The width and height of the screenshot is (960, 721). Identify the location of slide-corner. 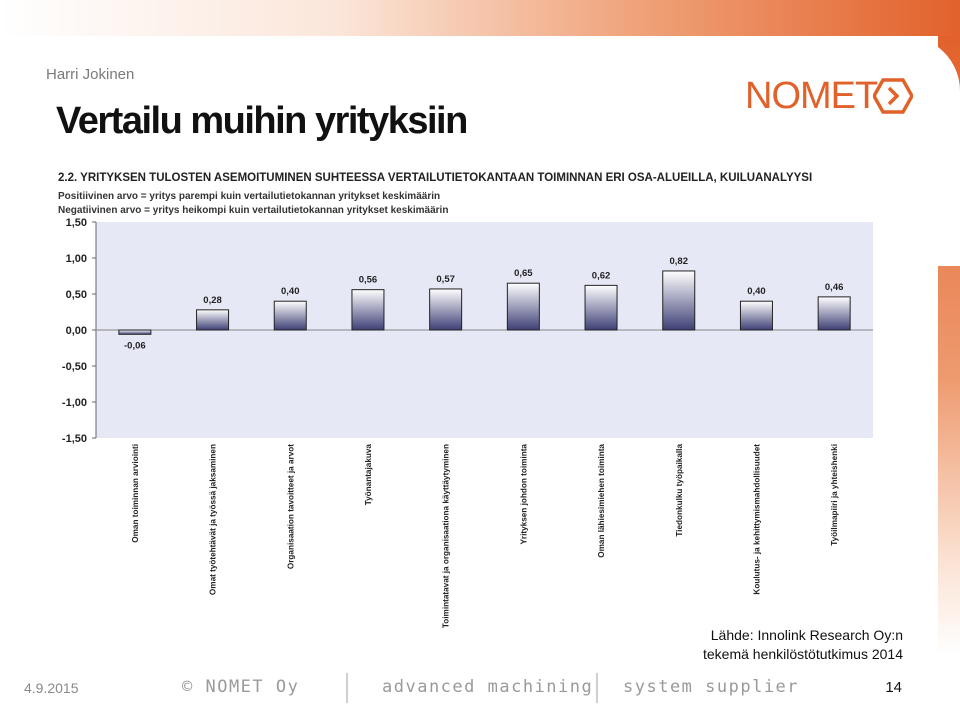
(930, 151).